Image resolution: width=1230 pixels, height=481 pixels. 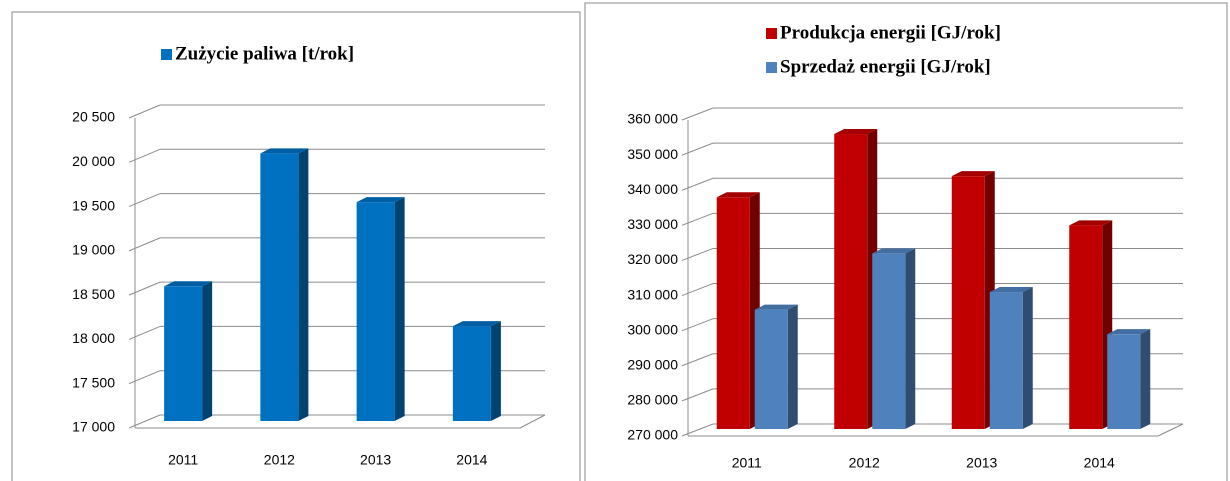 What do you see at coordinates (652, 329) in the screenshot?
I see `y-tick-label: 300 000` at bounding box center [652, 329].